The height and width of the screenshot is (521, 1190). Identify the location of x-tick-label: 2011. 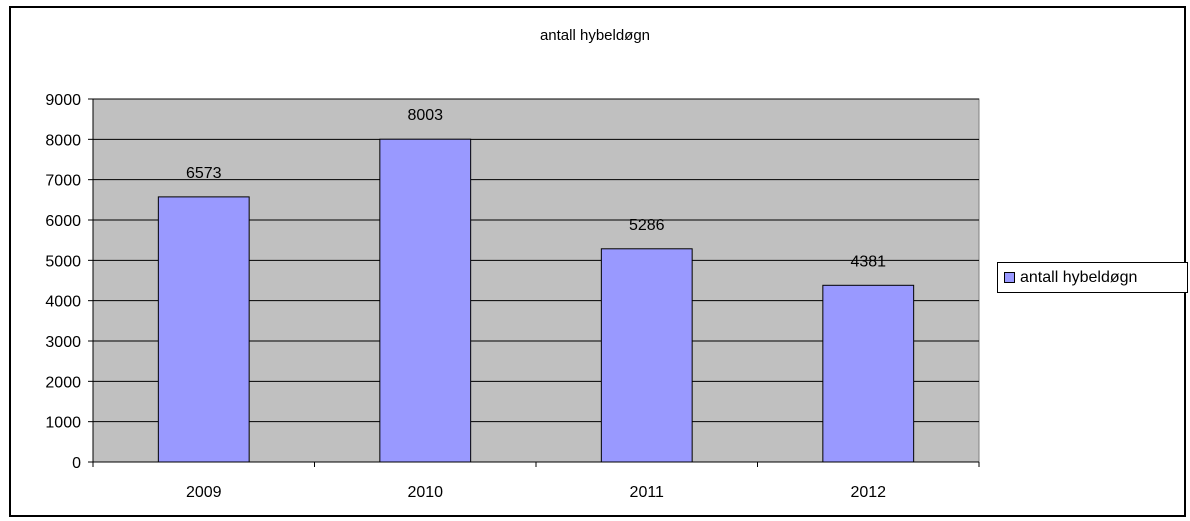
(647, 492).